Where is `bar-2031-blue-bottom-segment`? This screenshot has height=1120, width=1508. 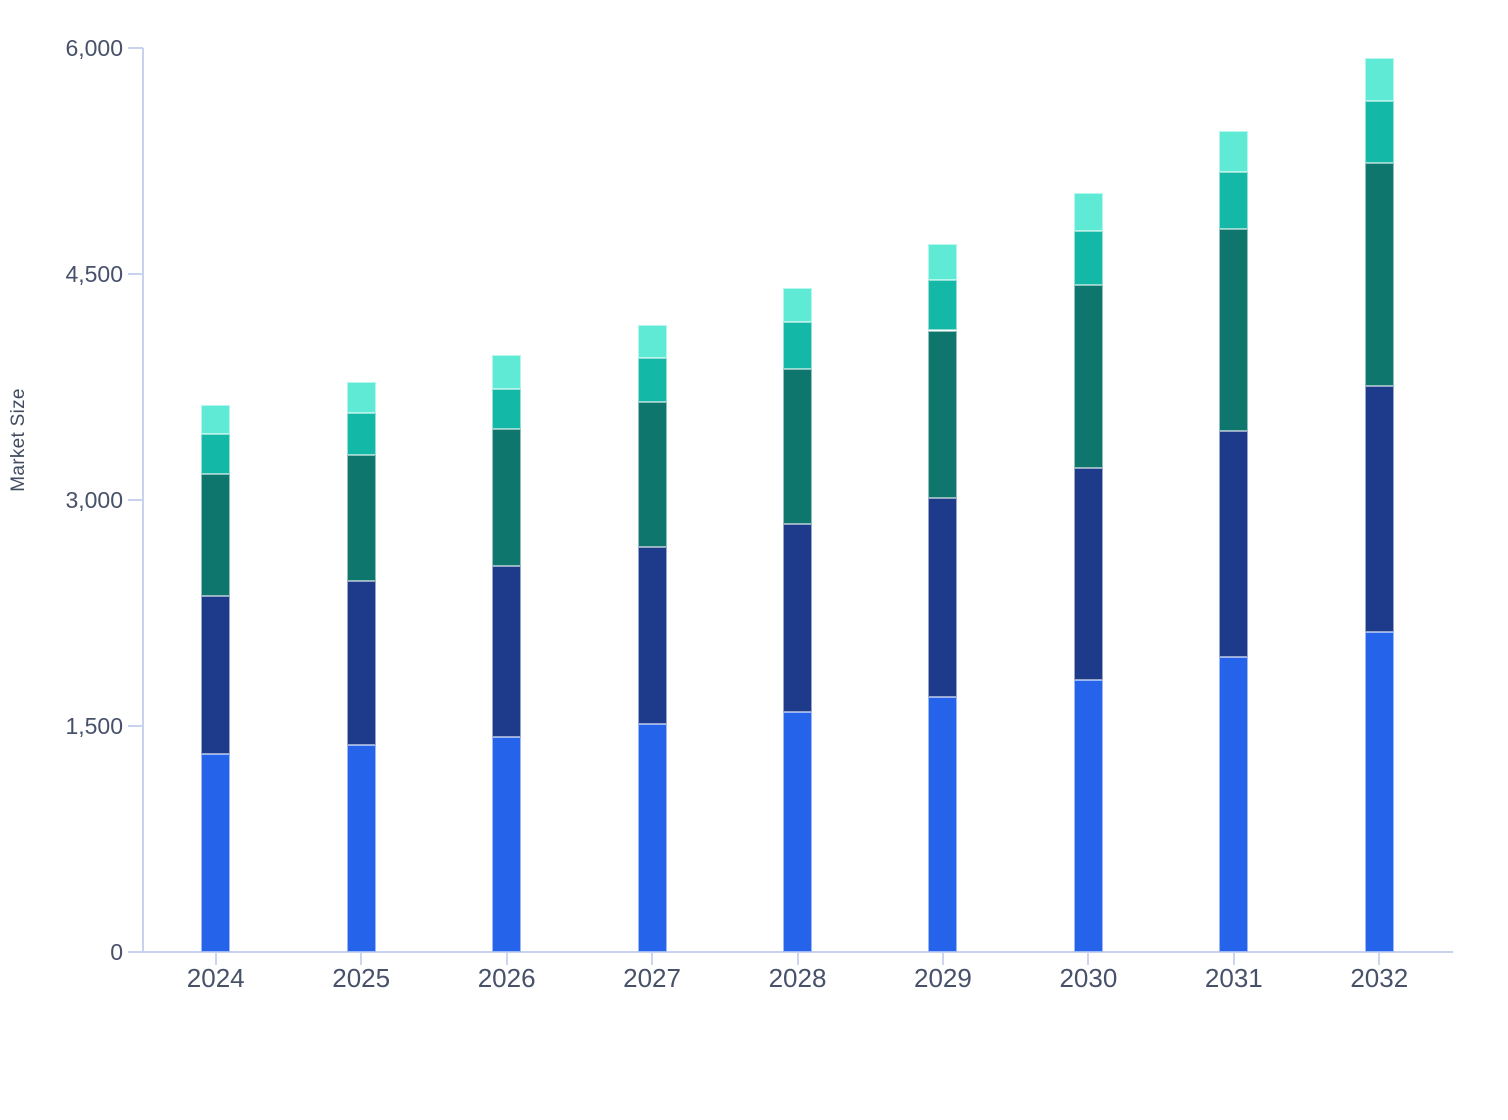
bar-2031-blue-bottom-segment is located at coordinates (1234, 804).